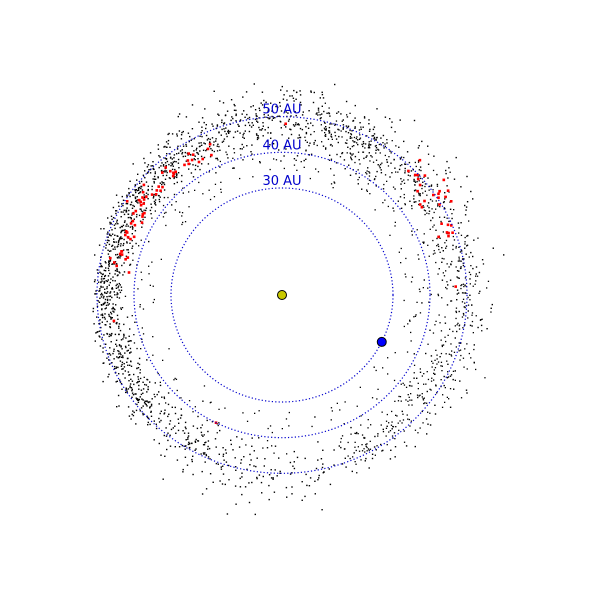 The width and height of the screenshot is (600, 600). I want to click on neptune-marker, so click(381, 341).